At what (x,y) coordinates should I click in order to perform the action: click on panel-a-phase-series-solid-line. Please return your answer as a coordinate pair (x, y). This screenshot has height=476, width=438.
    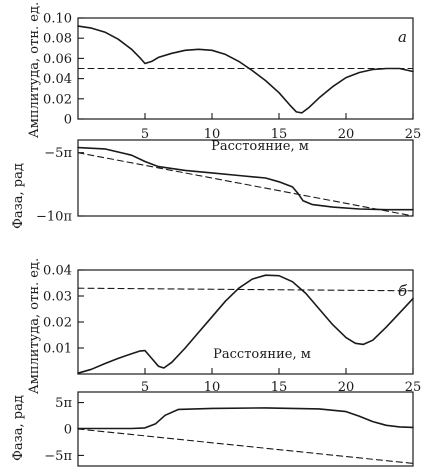
    Looking at the image, I should click on (245, 178).